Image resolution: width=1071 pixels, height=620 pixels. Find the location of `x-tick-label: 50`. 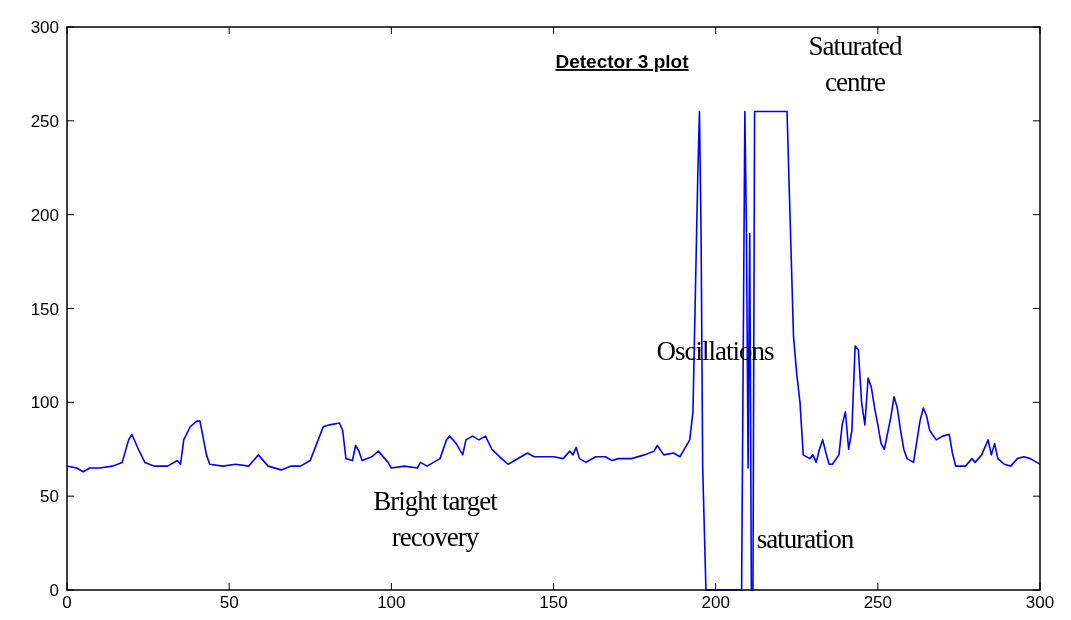

x-tick-label: 50 is located at coordinates (229, 602).